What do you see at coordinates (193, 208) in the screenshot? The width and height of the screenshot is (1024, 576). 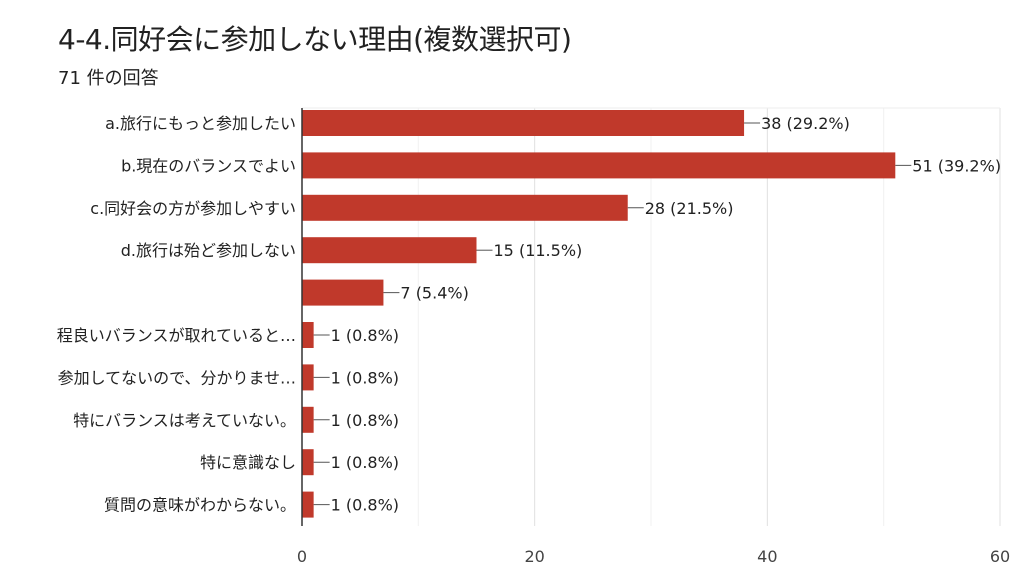 I see `category-label: c.同好会の方が参加しやすい` at bounding box center [193, 208].